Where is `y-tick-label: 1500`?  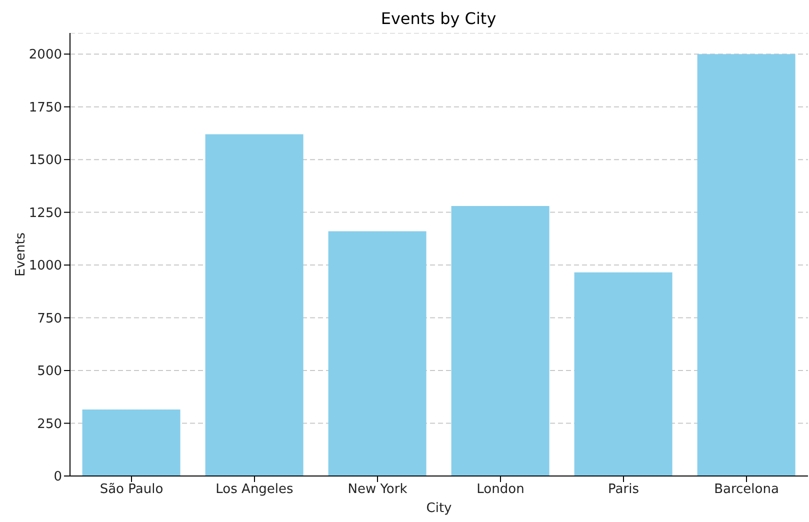 y-tick-label: 1500 is located at coordinates (45, 160).